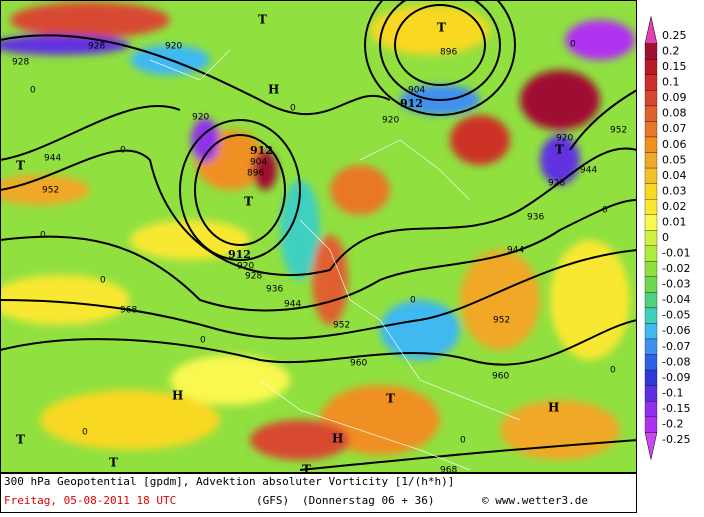 The width and height of the screenshot is (704, 517). Describe the element at coordinates (674, 113) in the screenshot. I see `colorbar-label: 0.08` at that location.